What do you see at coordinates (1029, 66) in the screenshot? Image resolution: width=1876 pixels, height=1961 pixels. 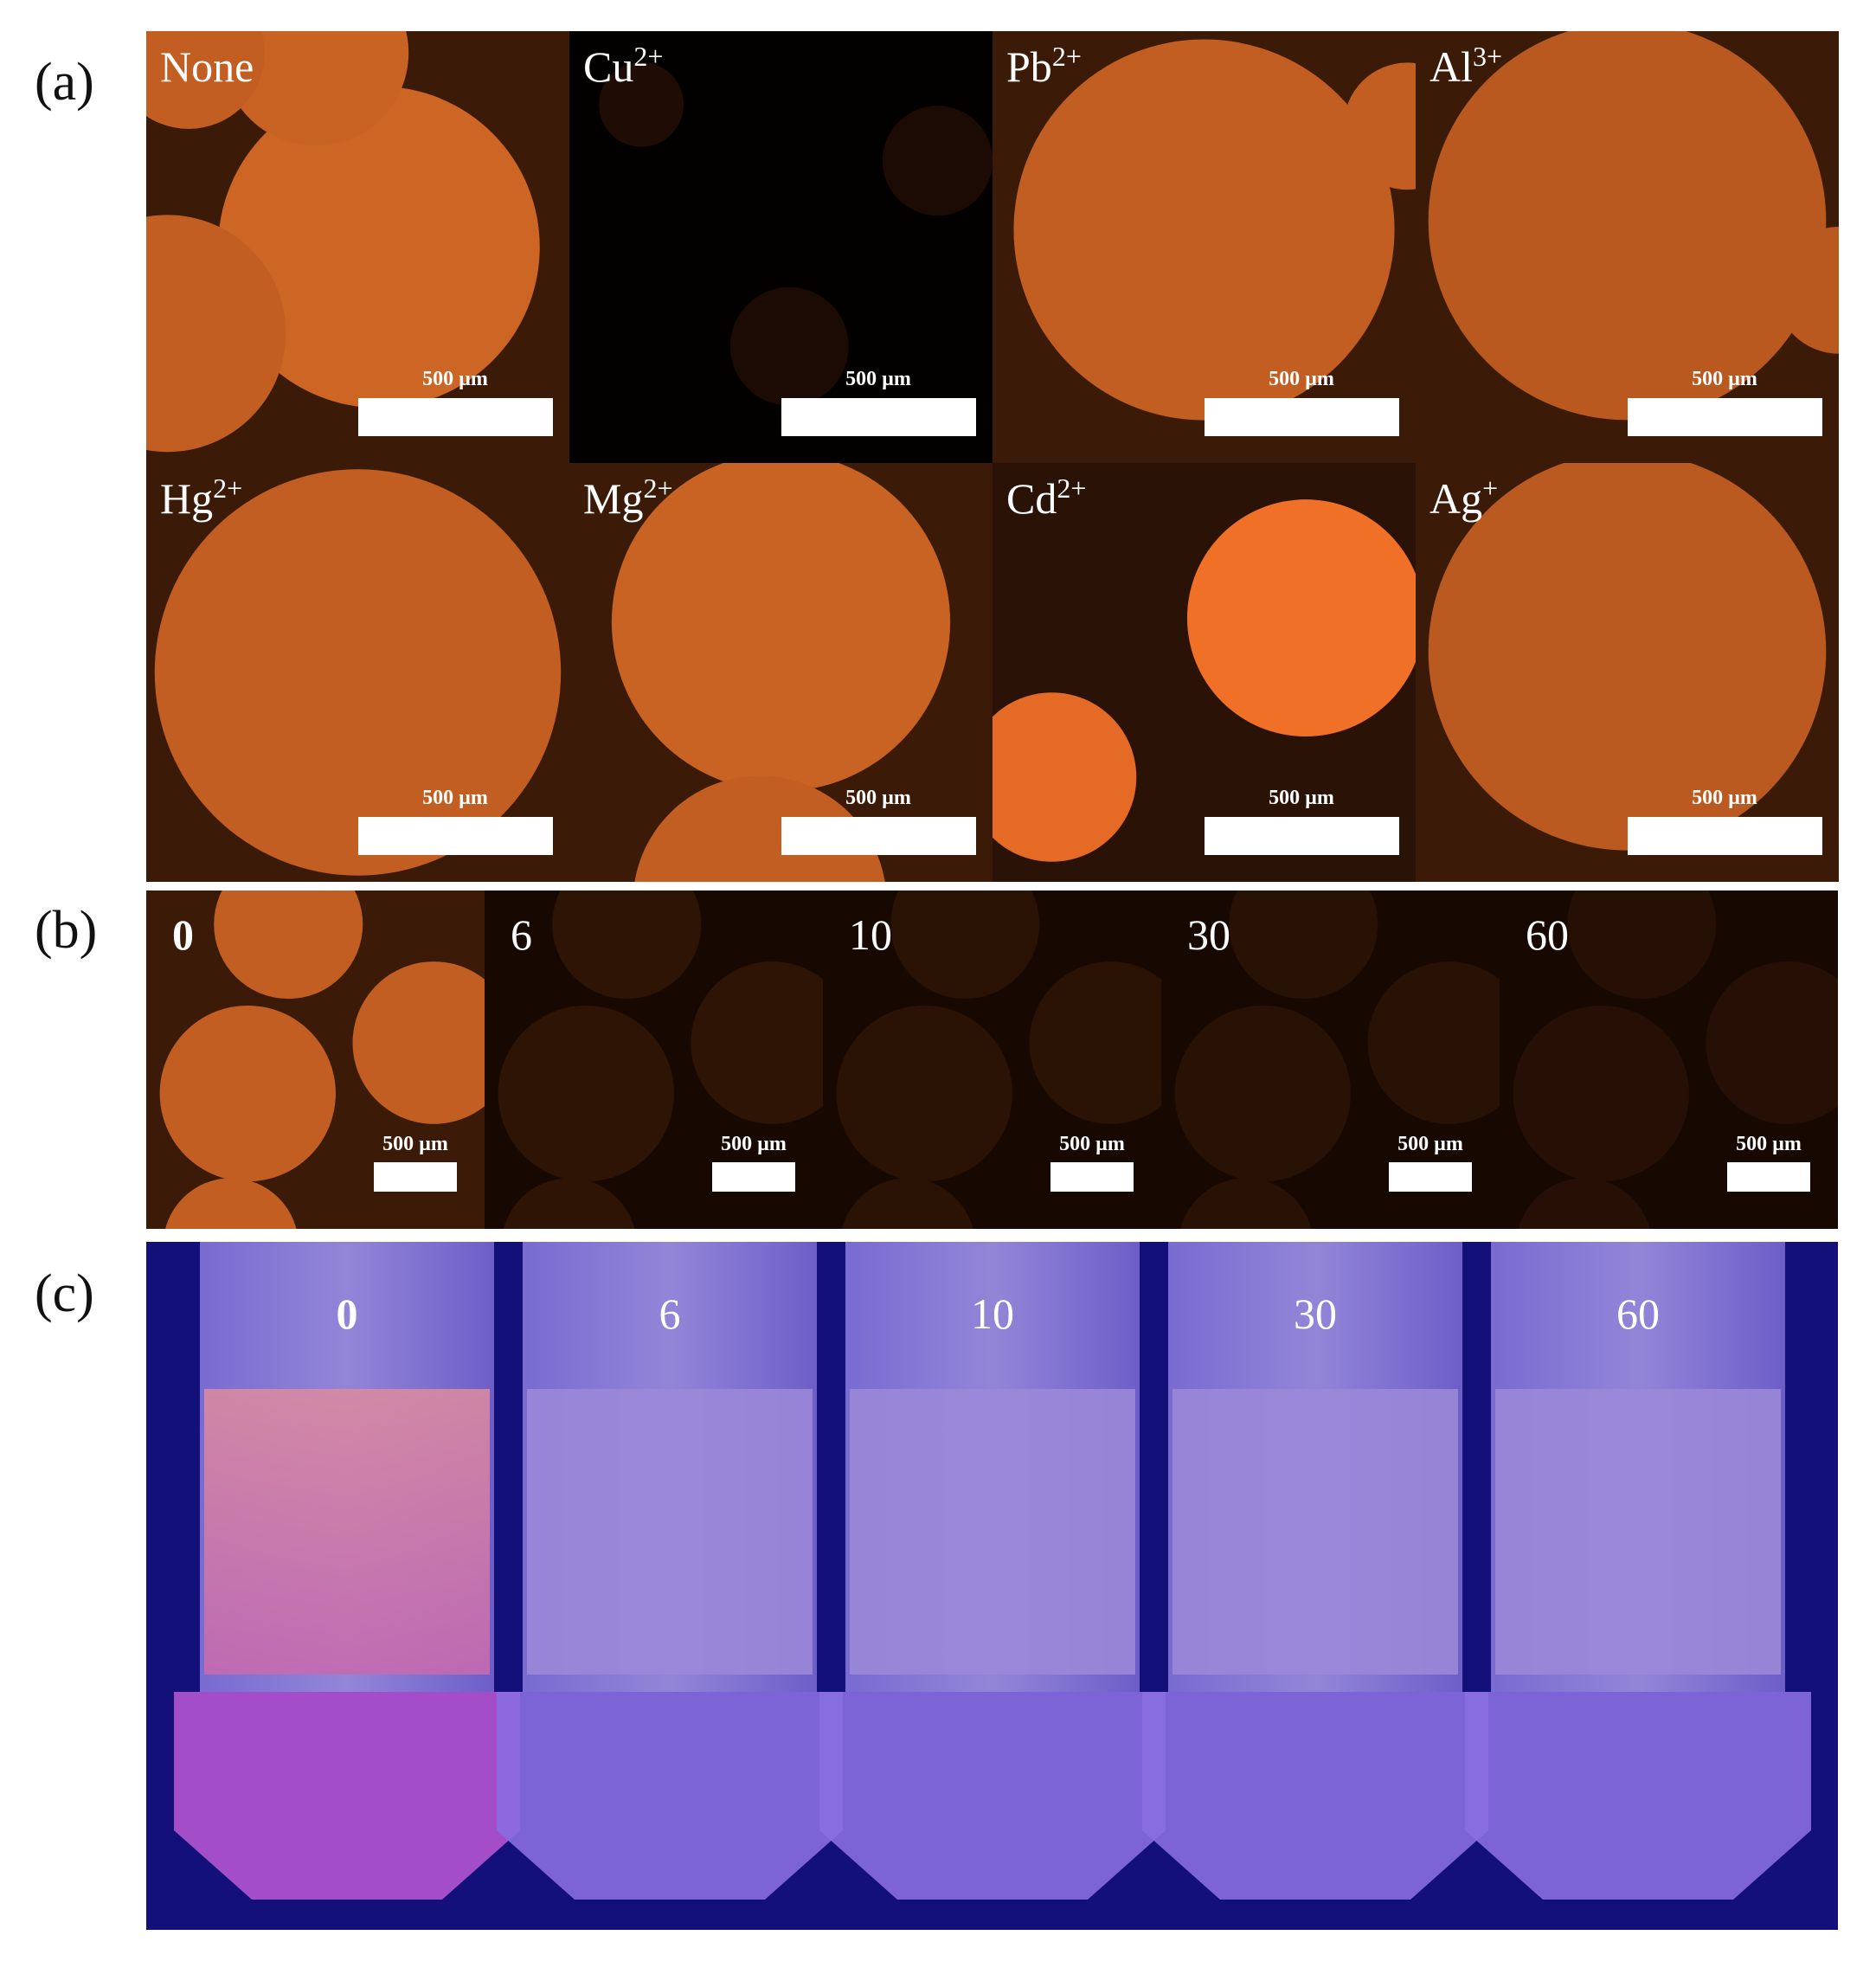 I see `ion-symbol: Pb` at bounding box center [1029, 66].